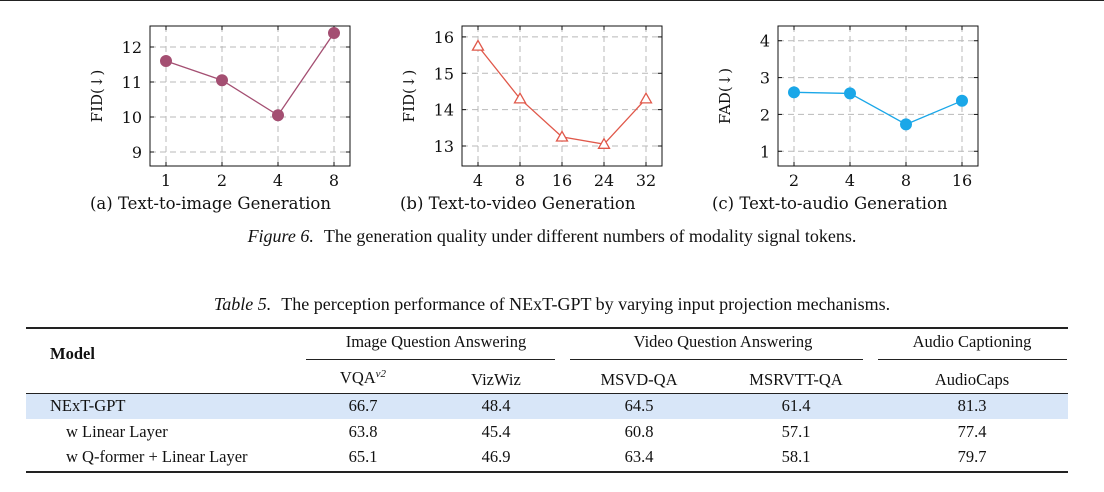  What do you see at coordinates (796, 405) in the screenshot?
I see `table-cell: 61.4` at bounding box center [796, 405].